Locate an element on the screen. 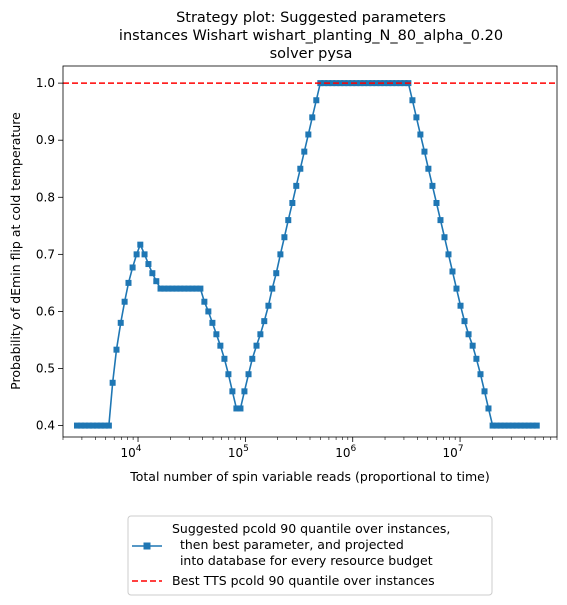  x-tick-label-3: 10⁷ is located at coordinates (453, 452).